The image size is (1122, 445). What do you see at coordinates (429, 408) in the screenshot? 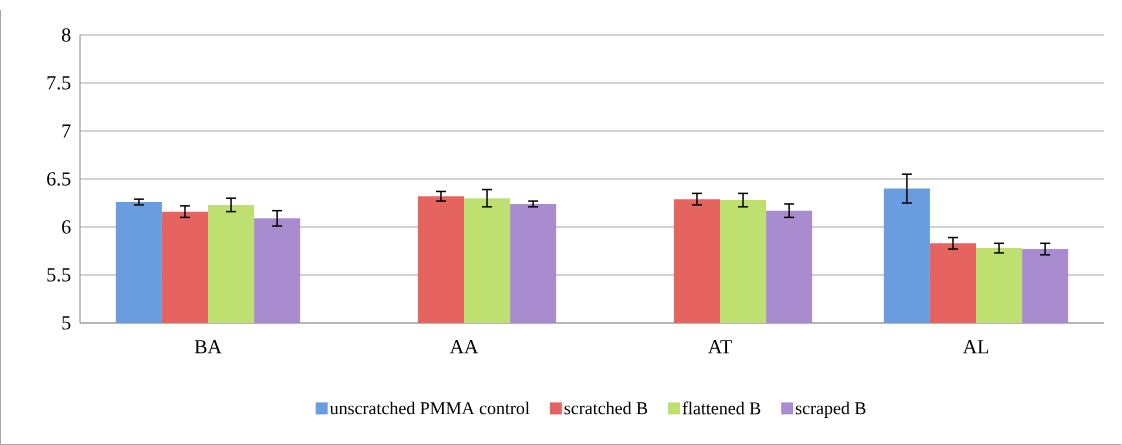
I see `legend-label: unscratched PMMA control` at bounding box center [429, 408].